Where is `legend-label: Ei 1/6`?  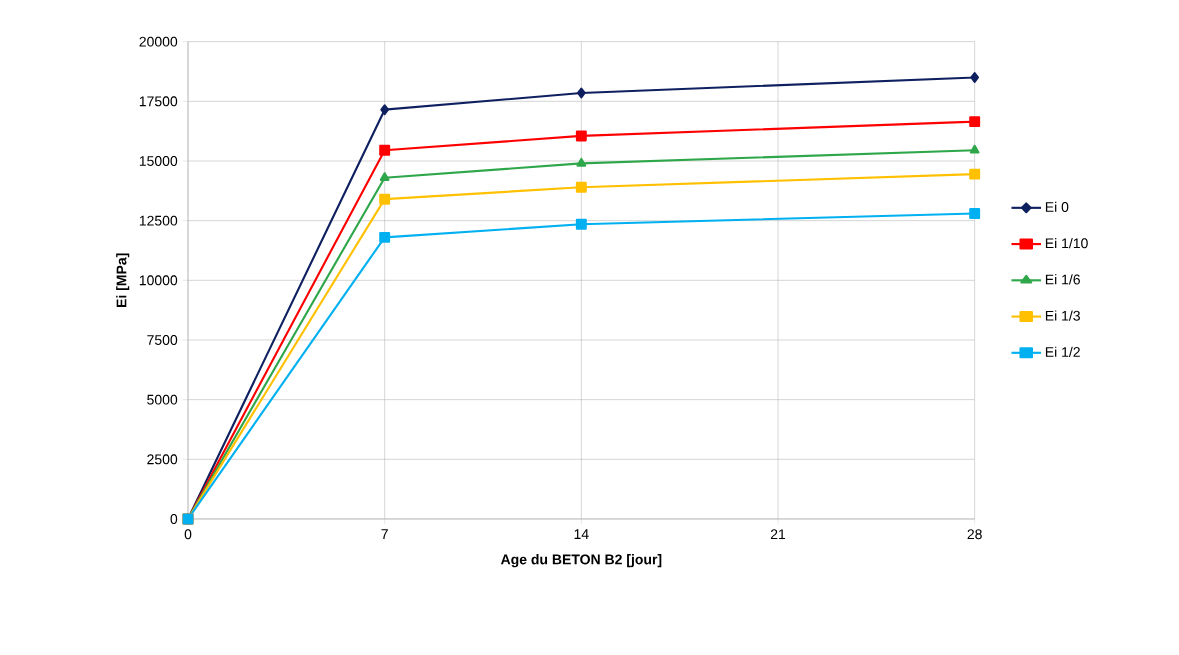 legend-label: Ei 1/6 is located at coordinates (1062, 279).